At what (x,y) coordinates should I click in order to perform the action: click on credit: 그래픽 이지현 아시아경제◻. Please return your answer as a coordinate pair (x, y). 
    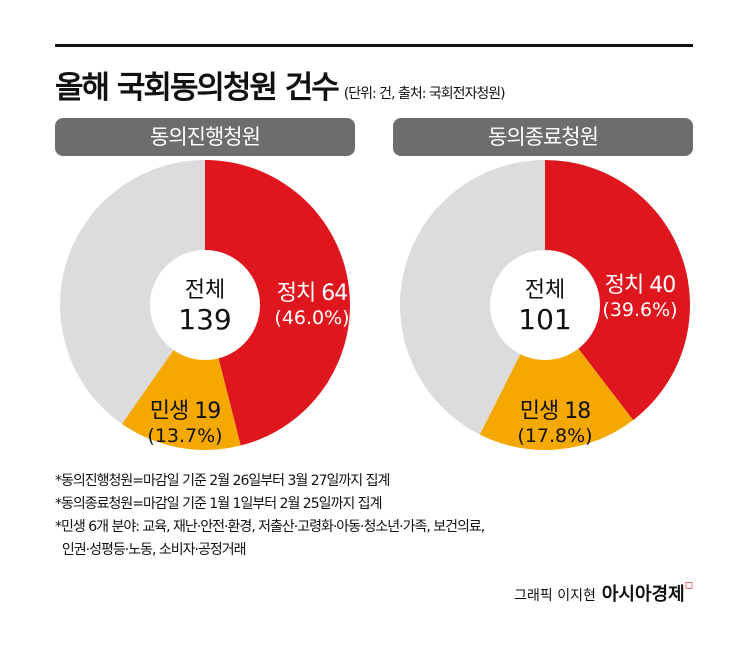
    Looking at the image, I should click on (603, 593).